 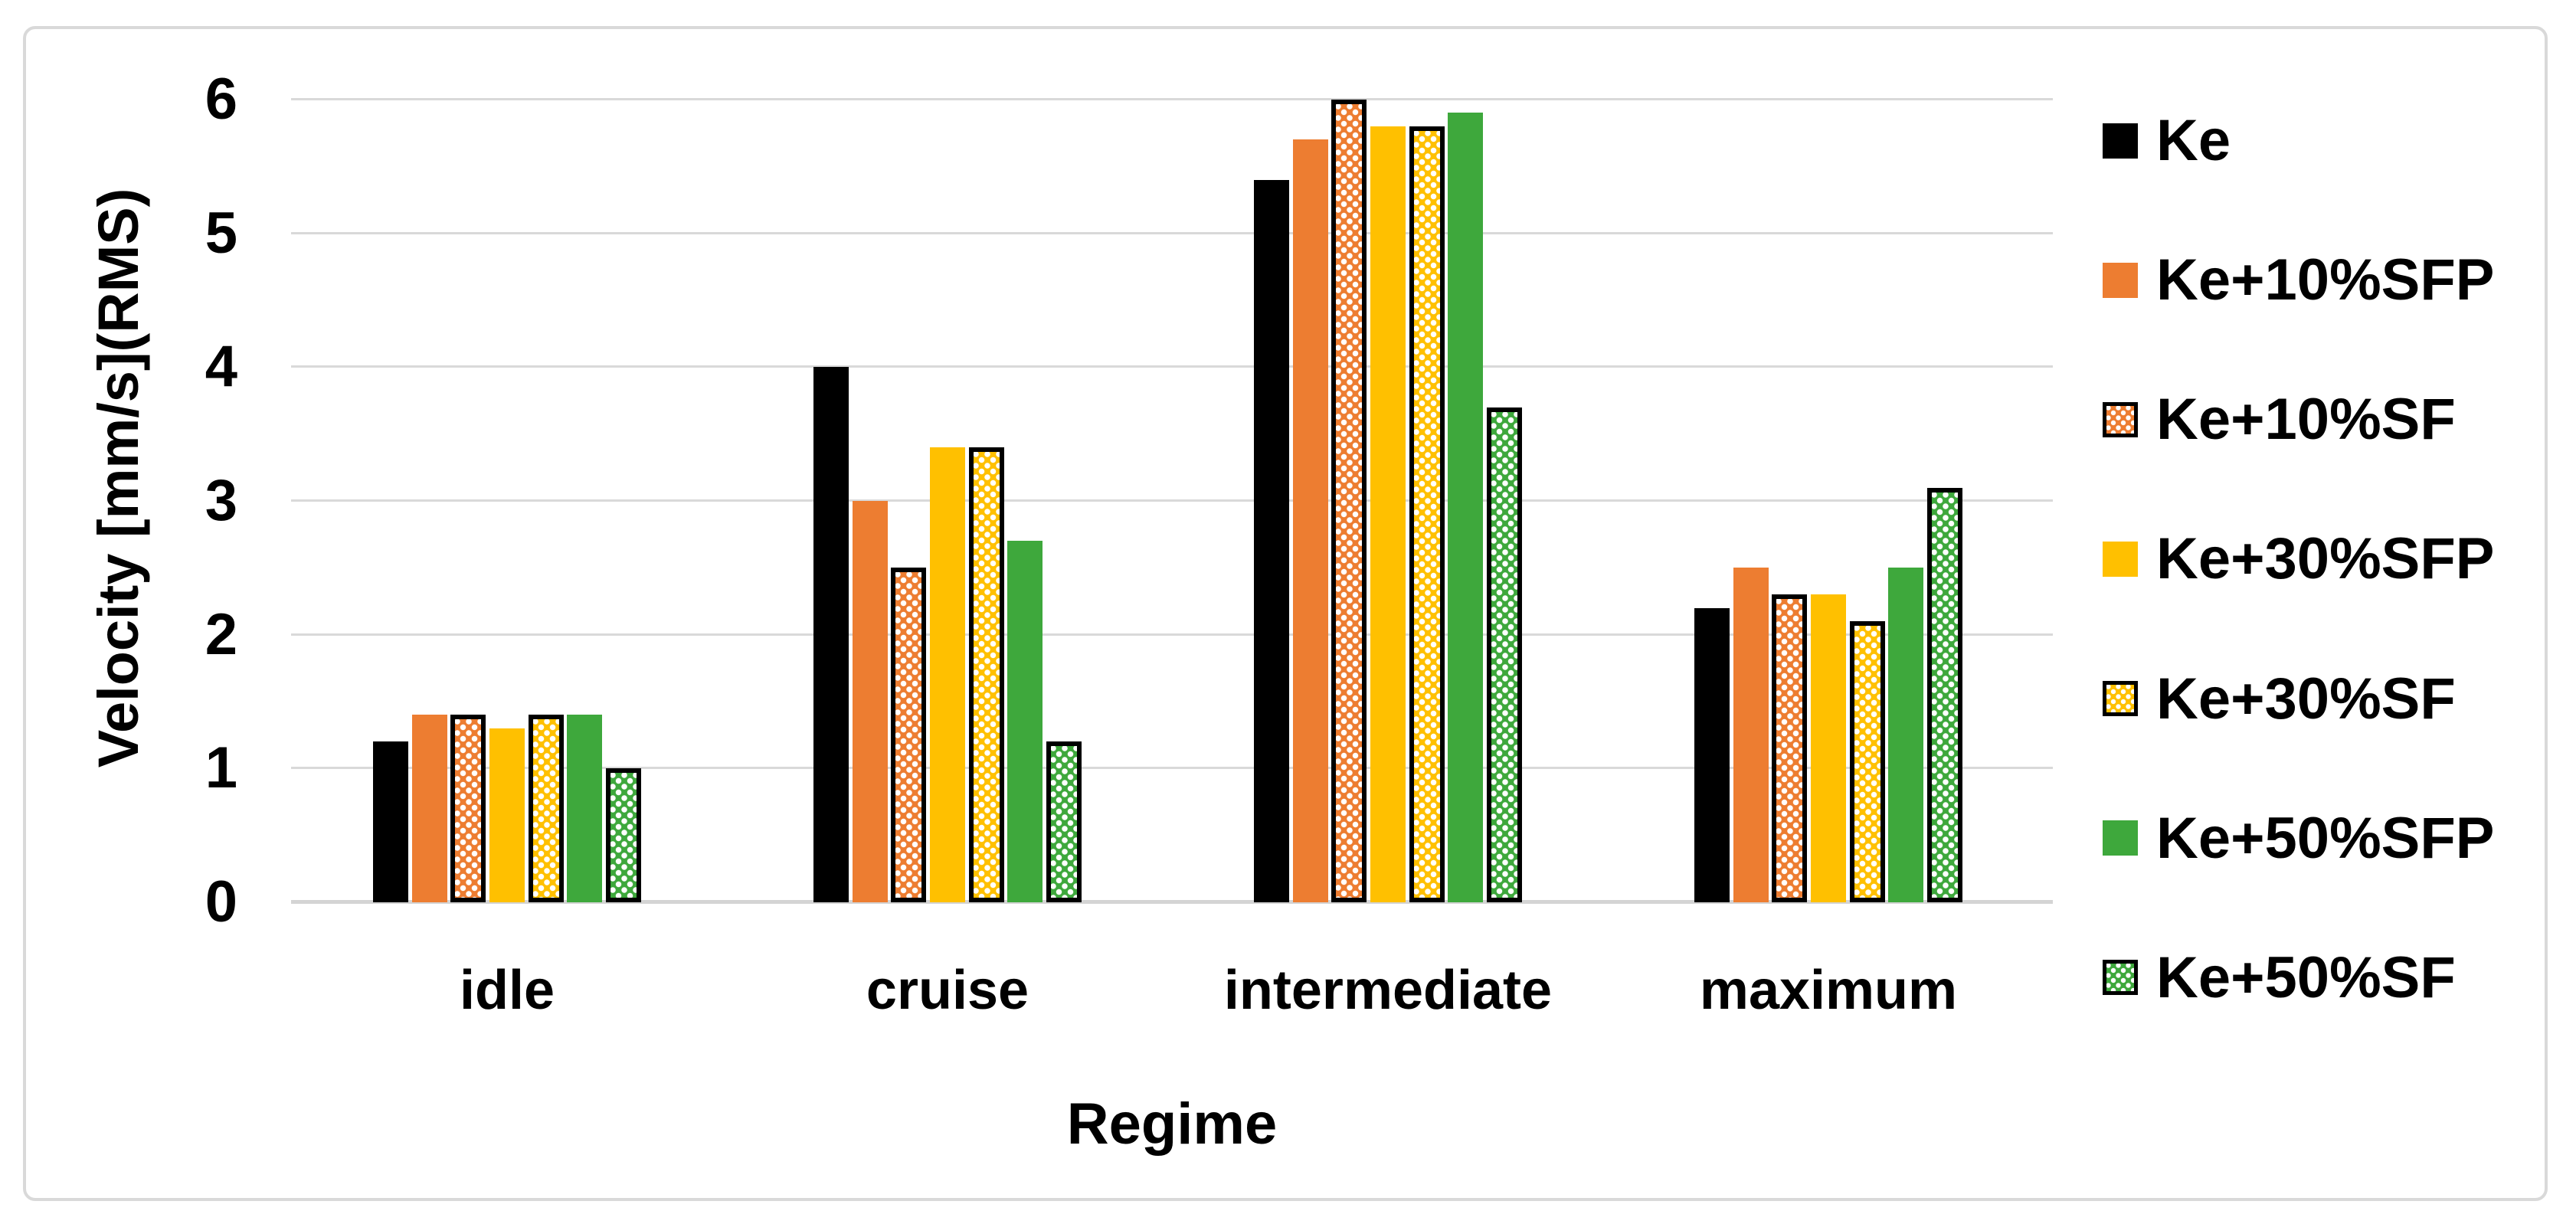 I want to click on bar-Ke+10%SFP-maximum, so click(x=1751, y=735).